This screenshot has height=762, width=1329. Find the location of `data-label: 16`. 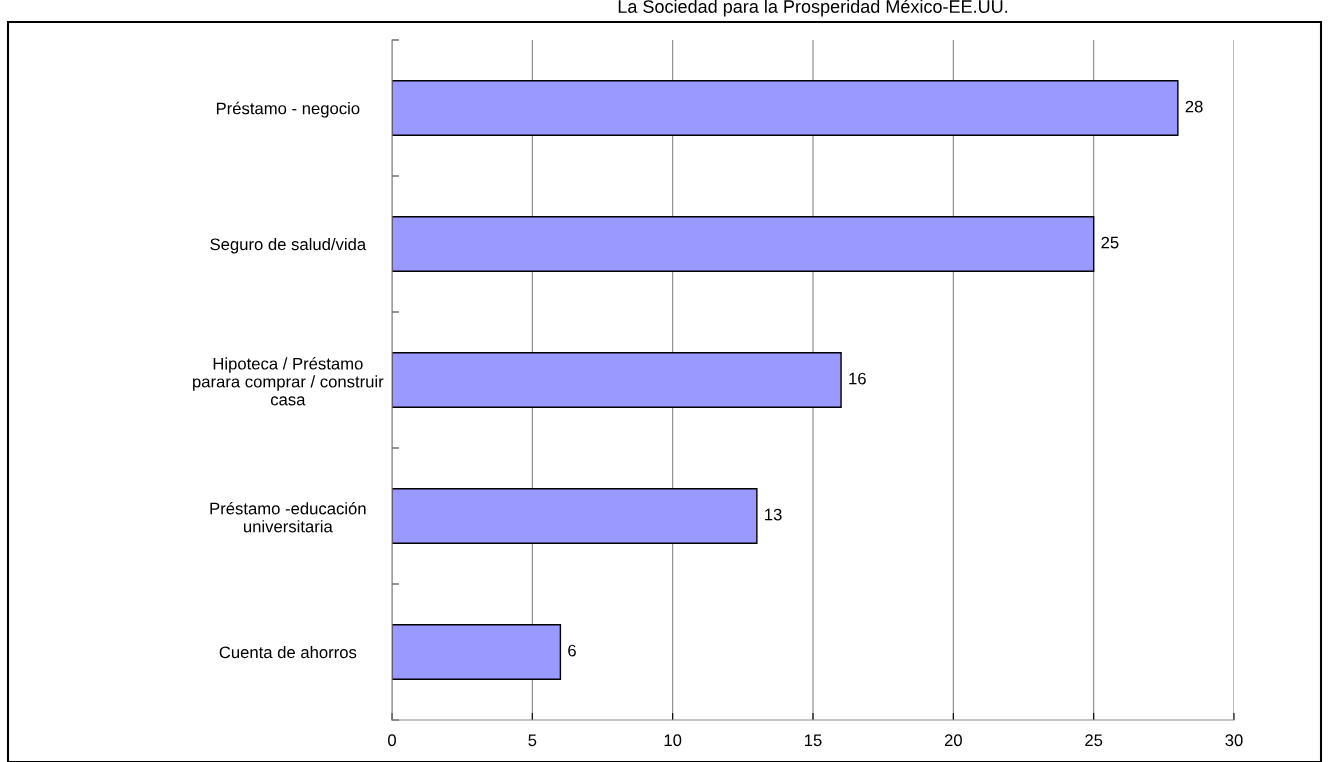

data-label: 16 is located at coordinates (857, 378).